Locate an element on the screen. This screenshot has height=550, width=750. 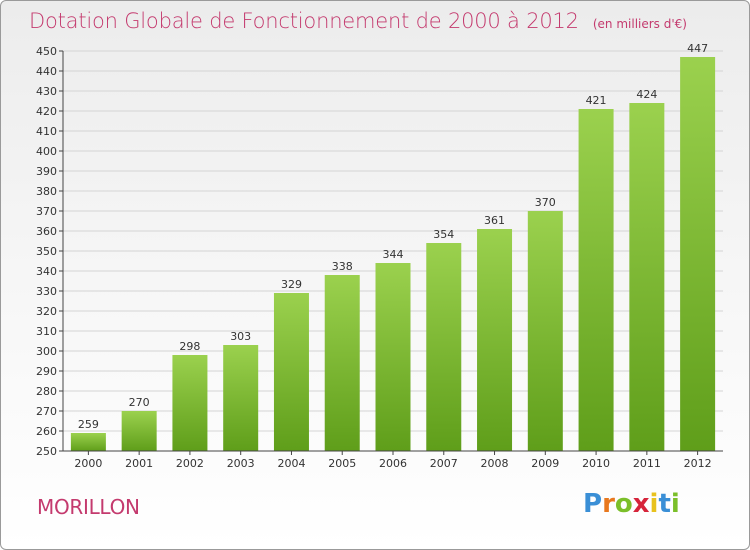
logo-letter: P is located at coordinates (593, 504).